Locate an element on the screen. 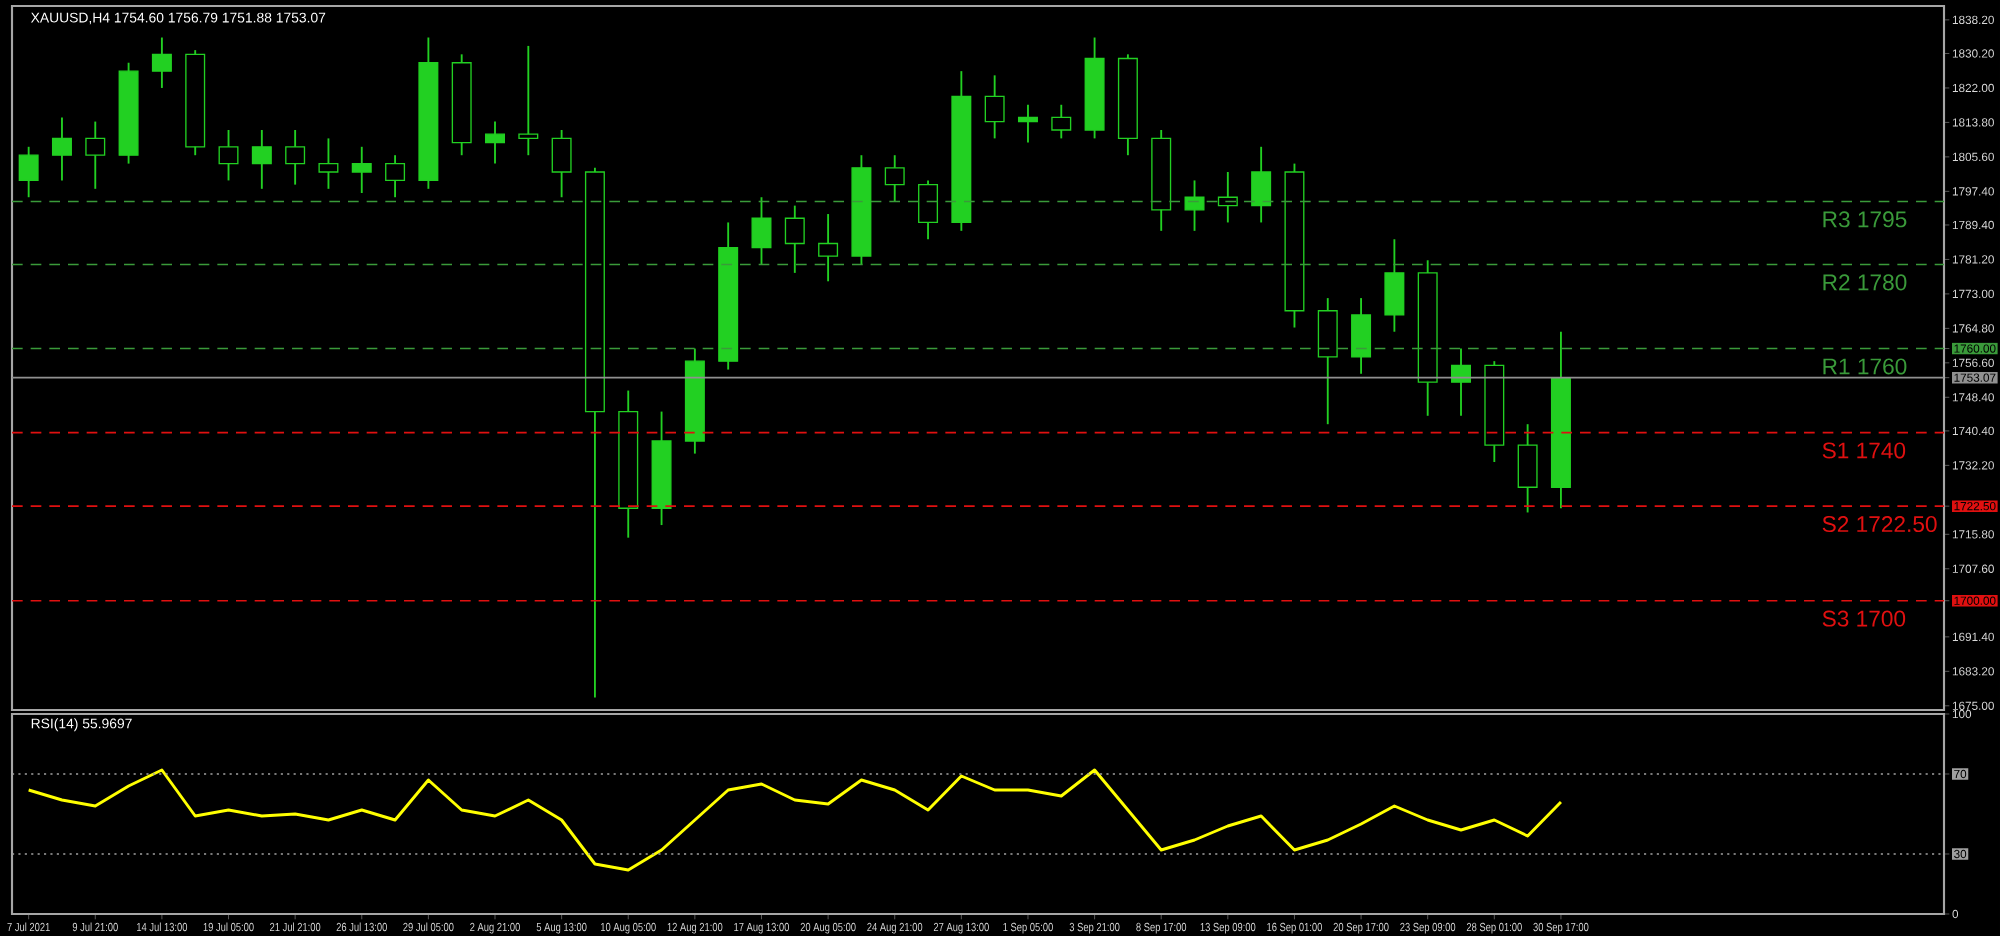  ref-line-label: S3 1700 is located at coordinates (1864, 618).